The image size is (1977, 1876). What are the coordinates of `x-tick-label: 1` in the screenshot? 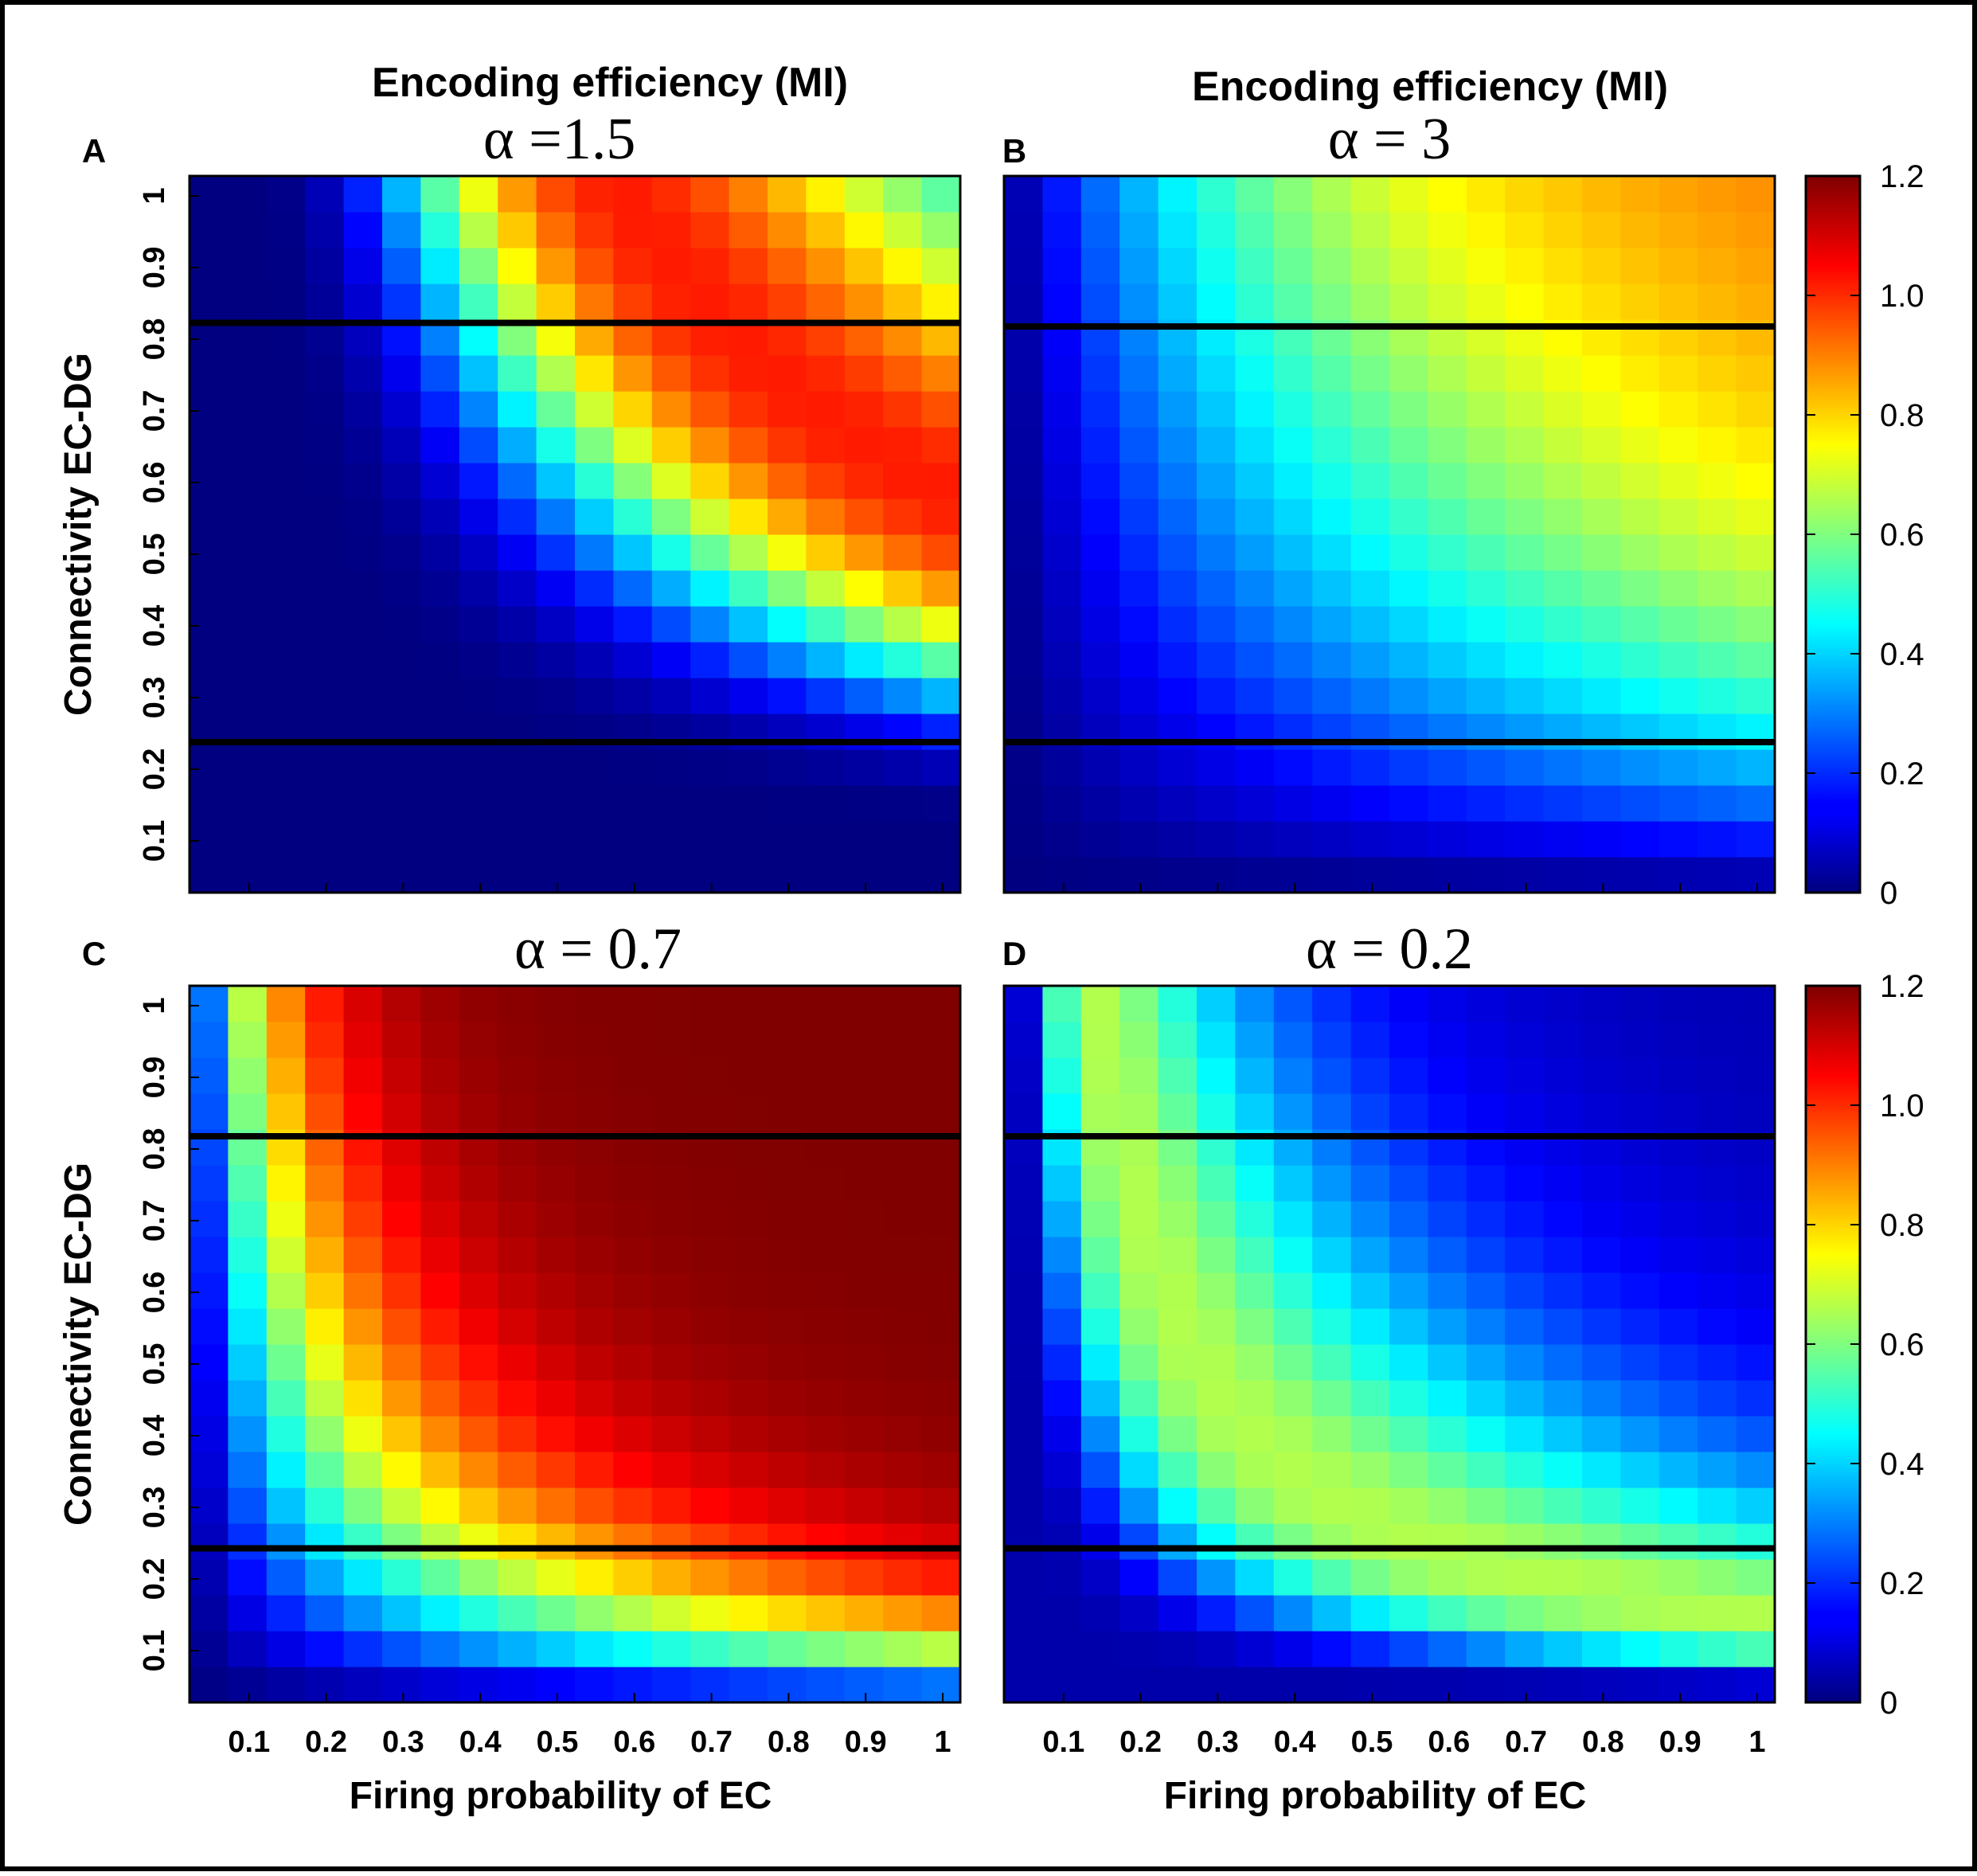 It's located at (943, 1742).